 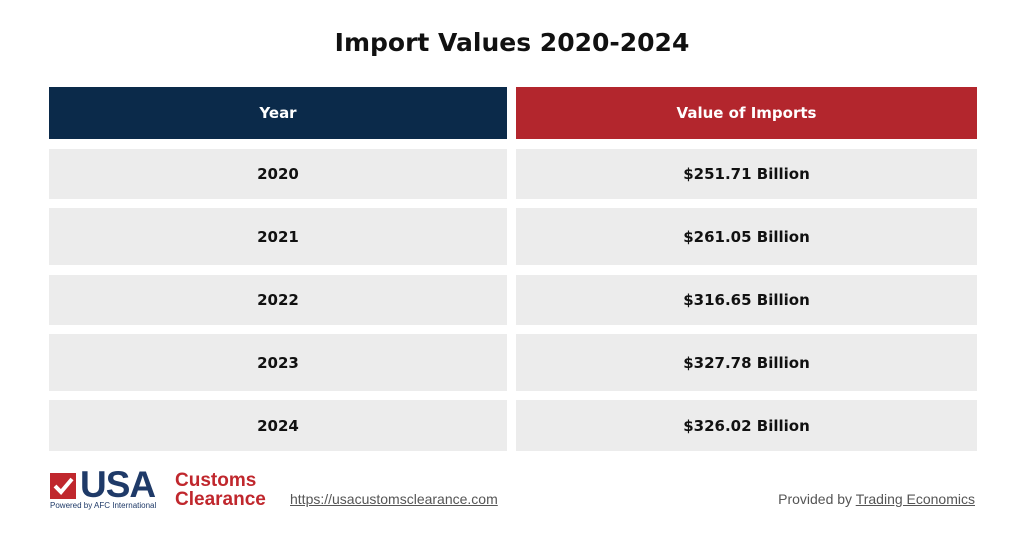 I want to click on logo-check, so click(x=63, y=486).